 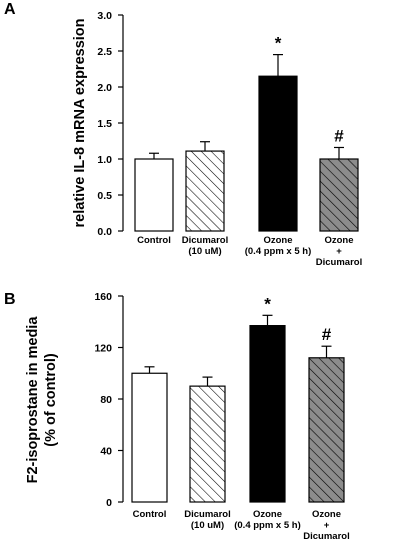 I want to click on panel-b-y-axis-label-line: (% of control), so click(x=51, y=400).